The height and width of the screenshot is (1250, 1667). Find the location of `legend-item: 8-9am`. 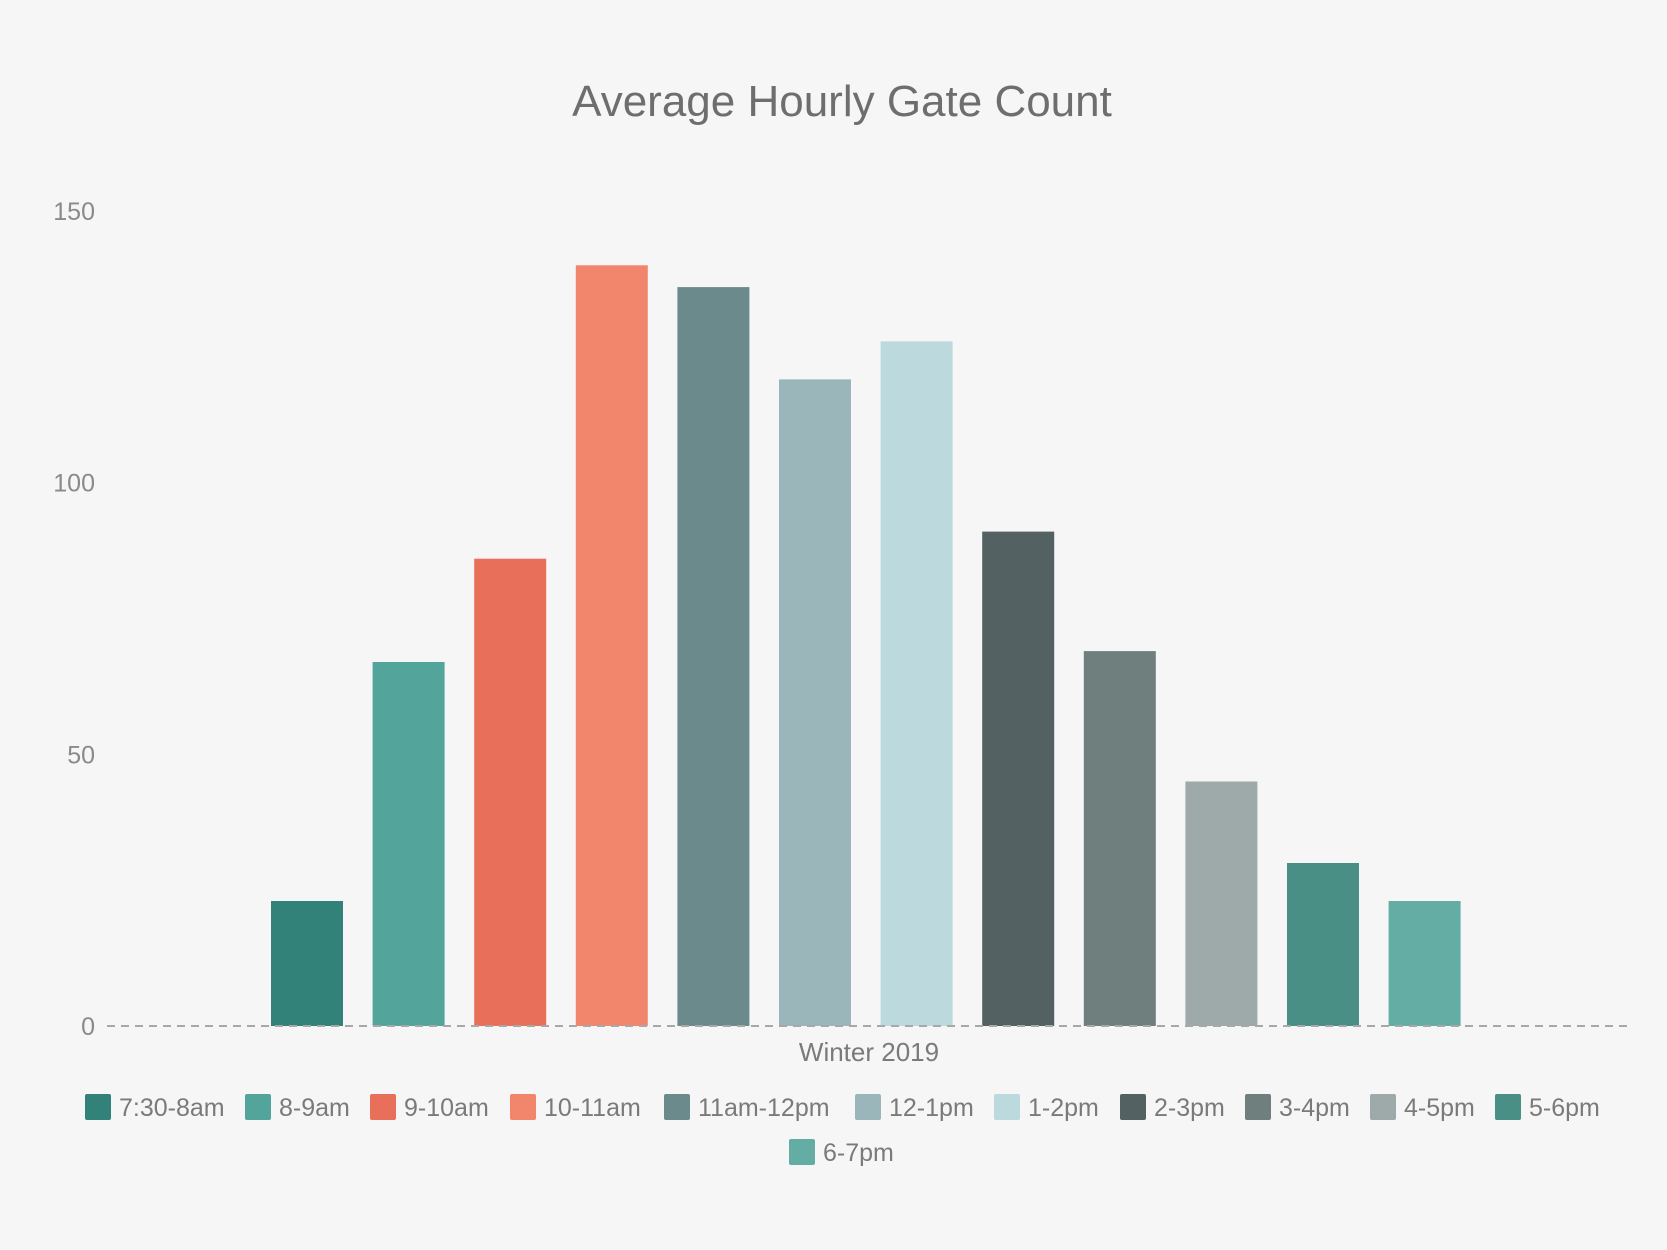

legend-item: 8-9am is located at coordinates (297, 1108).